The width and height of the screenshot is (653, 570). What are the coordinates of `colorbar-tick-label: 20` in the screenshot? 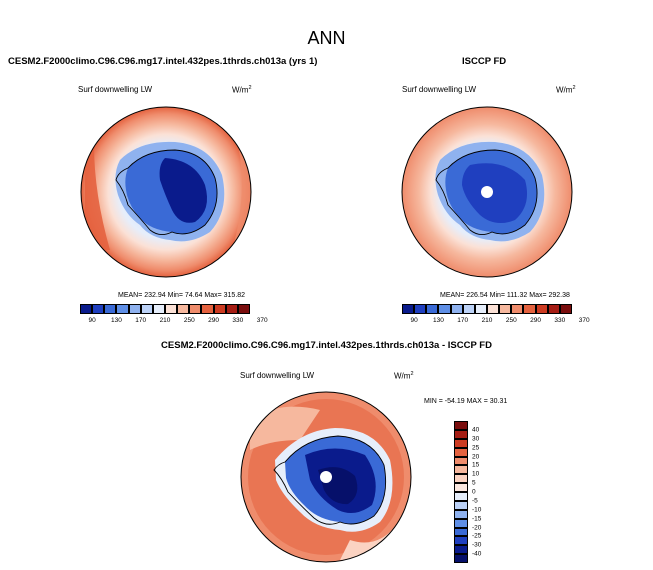 It's located at (476, 456).